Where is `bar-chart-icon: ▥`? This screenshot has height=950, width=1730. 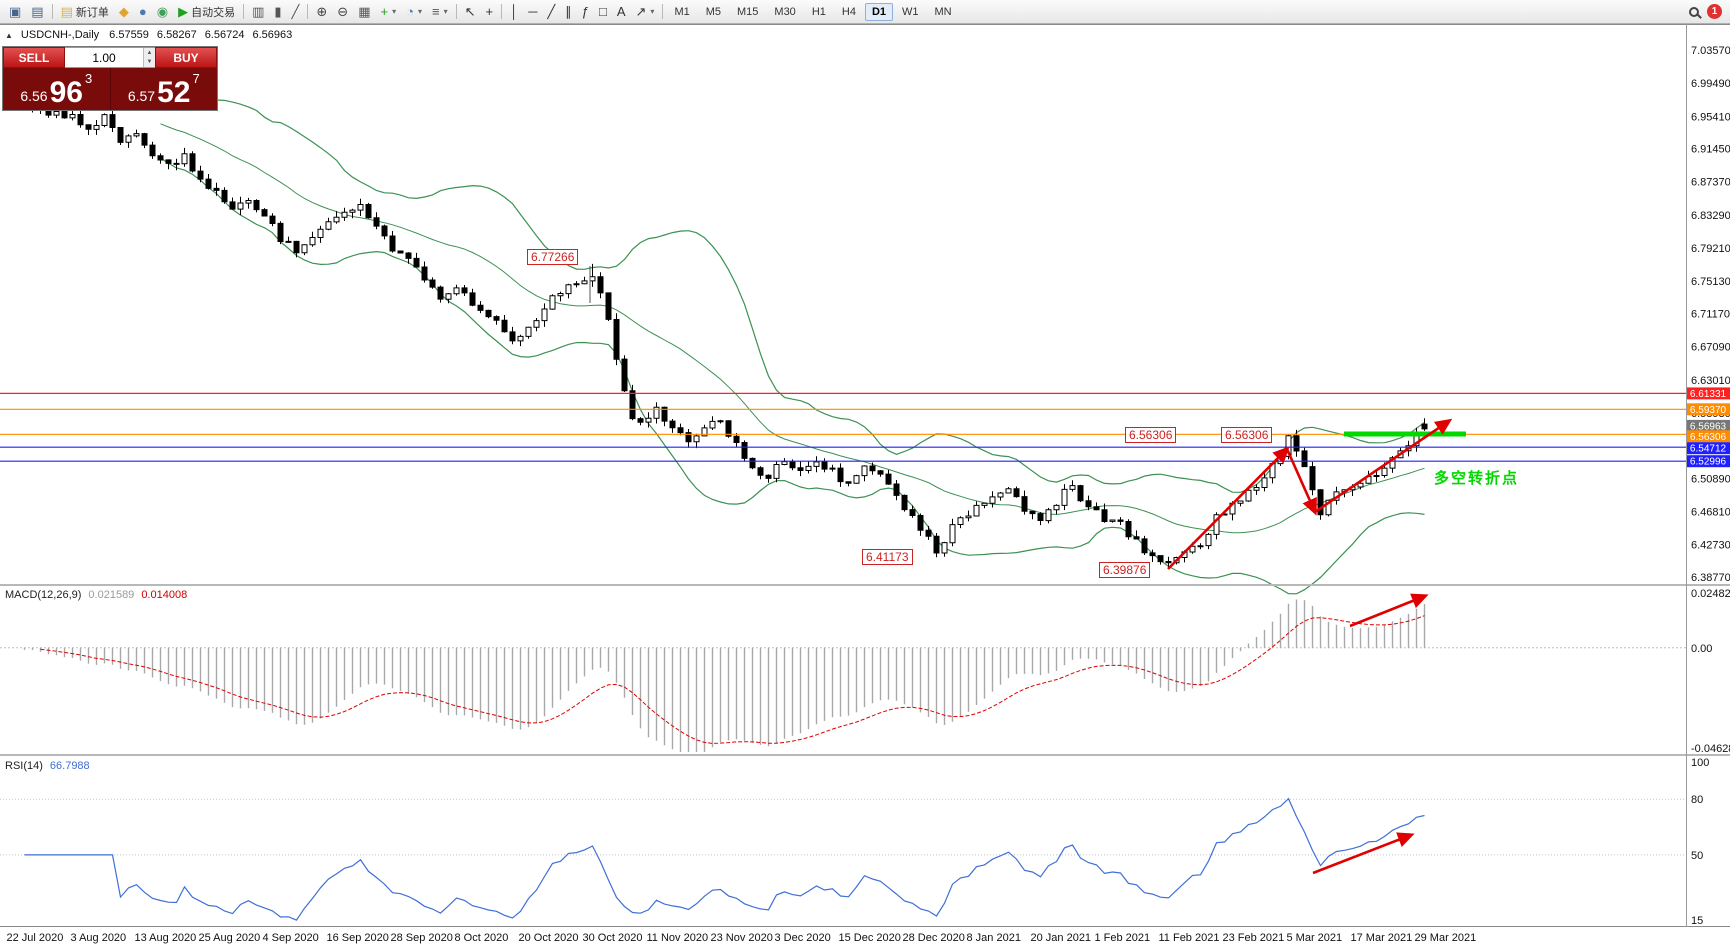
bar-chart-icon: ▥ is located at coordinates (258, 11).